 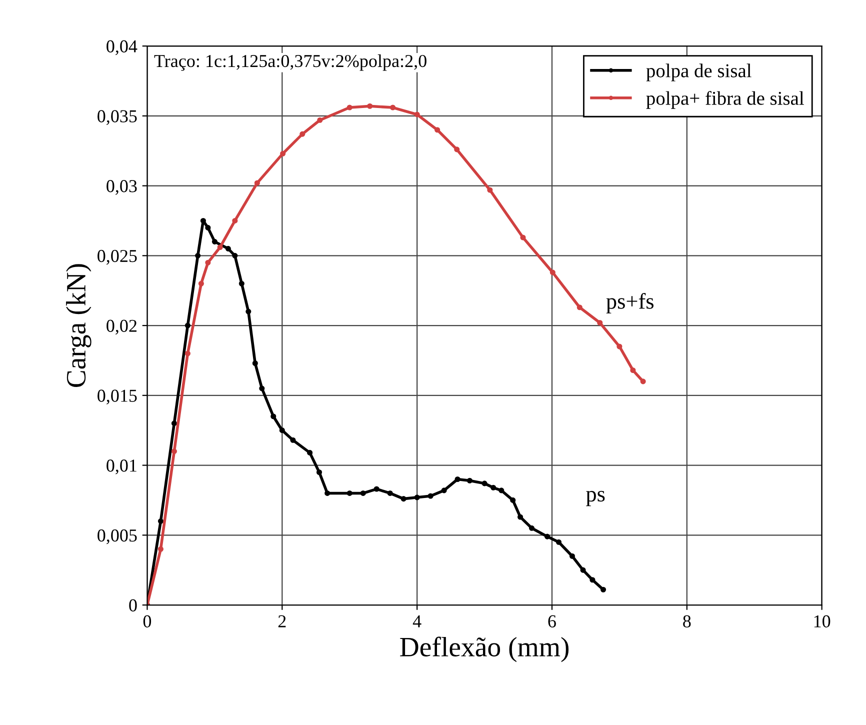 I want to click on y-tick-label: 0,025, so click(x=117, y=257).